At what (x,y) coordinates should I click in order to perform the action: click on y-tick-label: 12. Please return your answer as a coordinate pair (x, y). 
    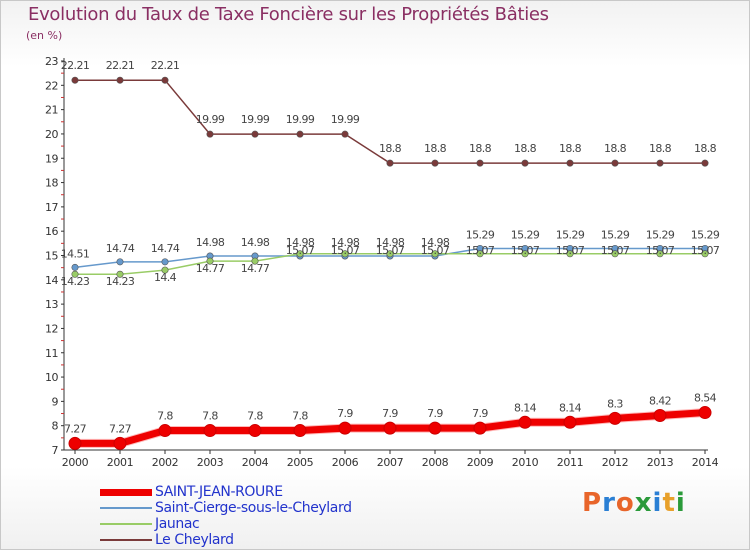
    Looking at the image, I should click on (51, 328).